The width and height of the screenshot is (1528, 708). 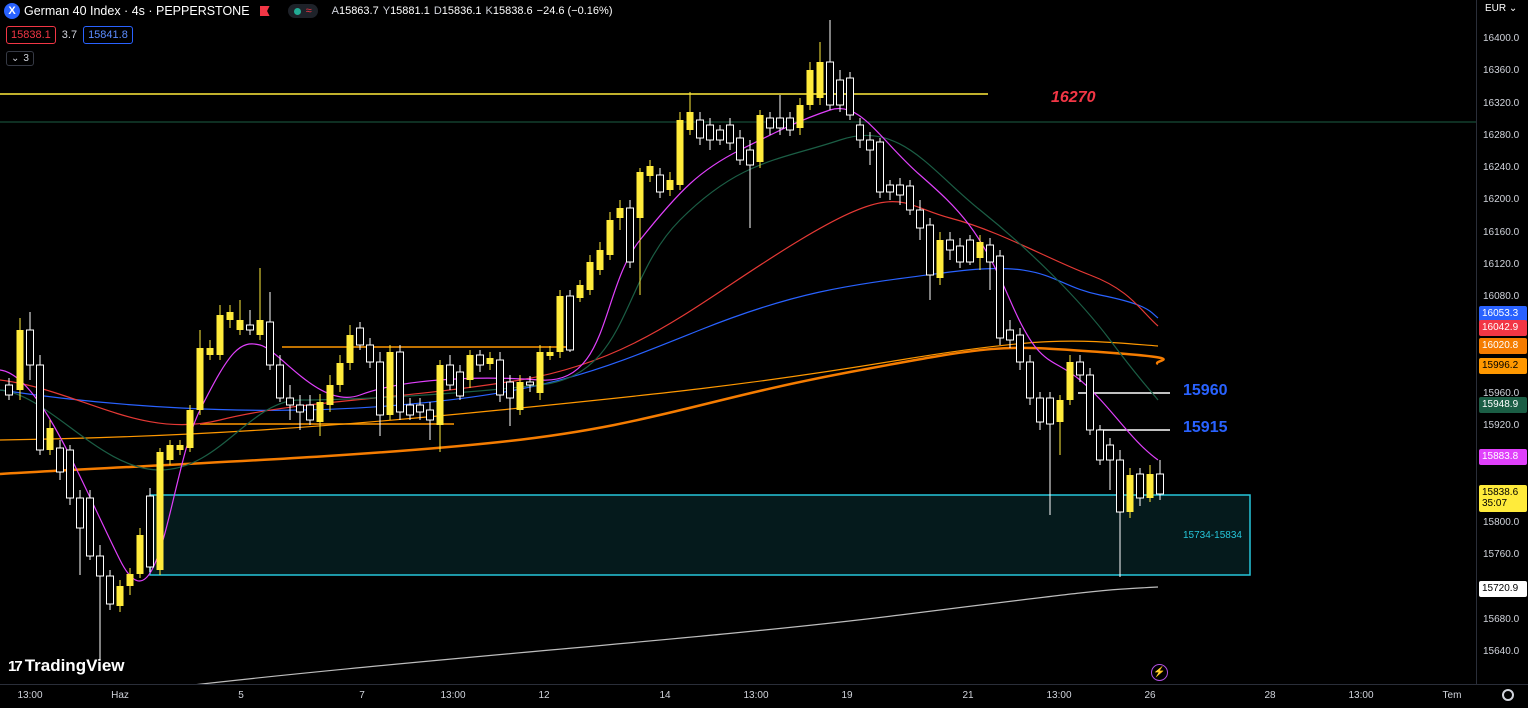 What do you see at coordinates (20, 58) in the screenshot?
I see `indicators-toggle: ⌄ 3` at bounding box center [20, 58].